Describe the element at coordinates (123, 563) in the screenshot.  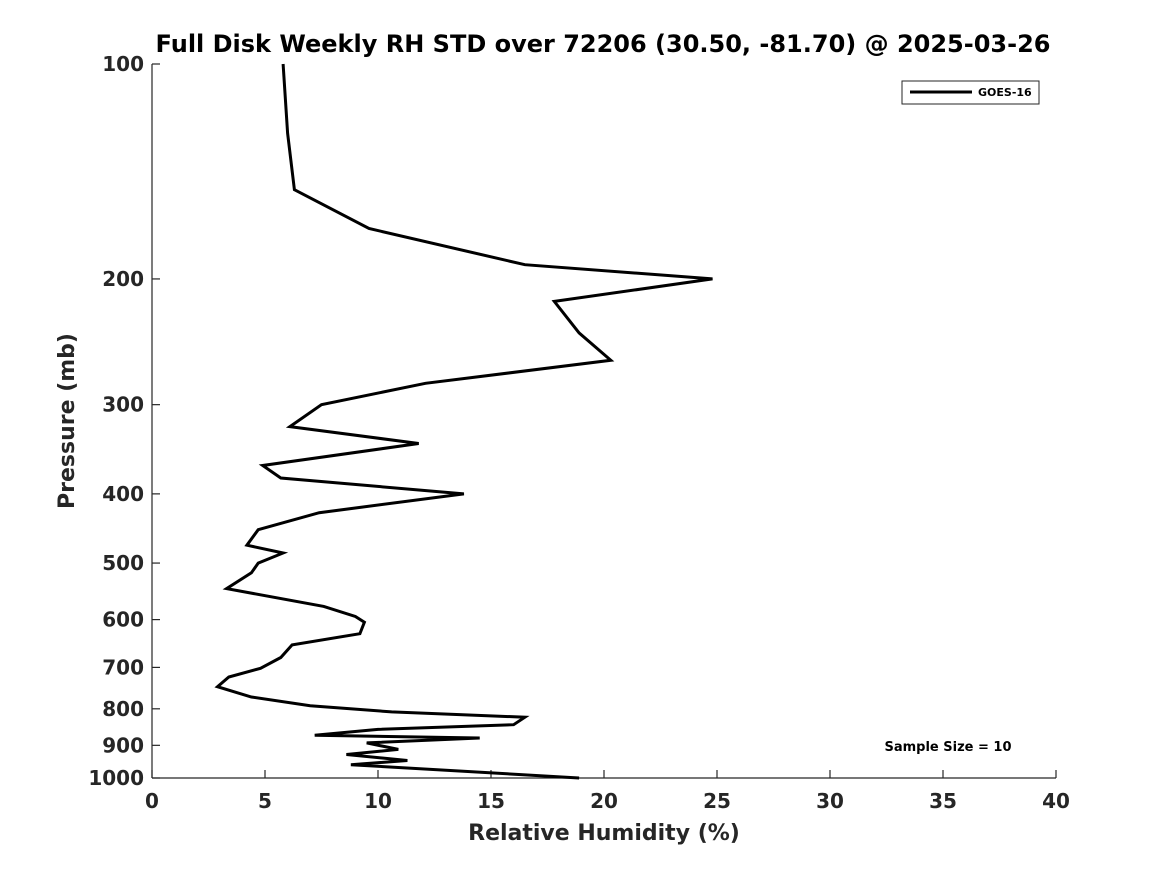
I see `y-tick-label: 500` at that location.